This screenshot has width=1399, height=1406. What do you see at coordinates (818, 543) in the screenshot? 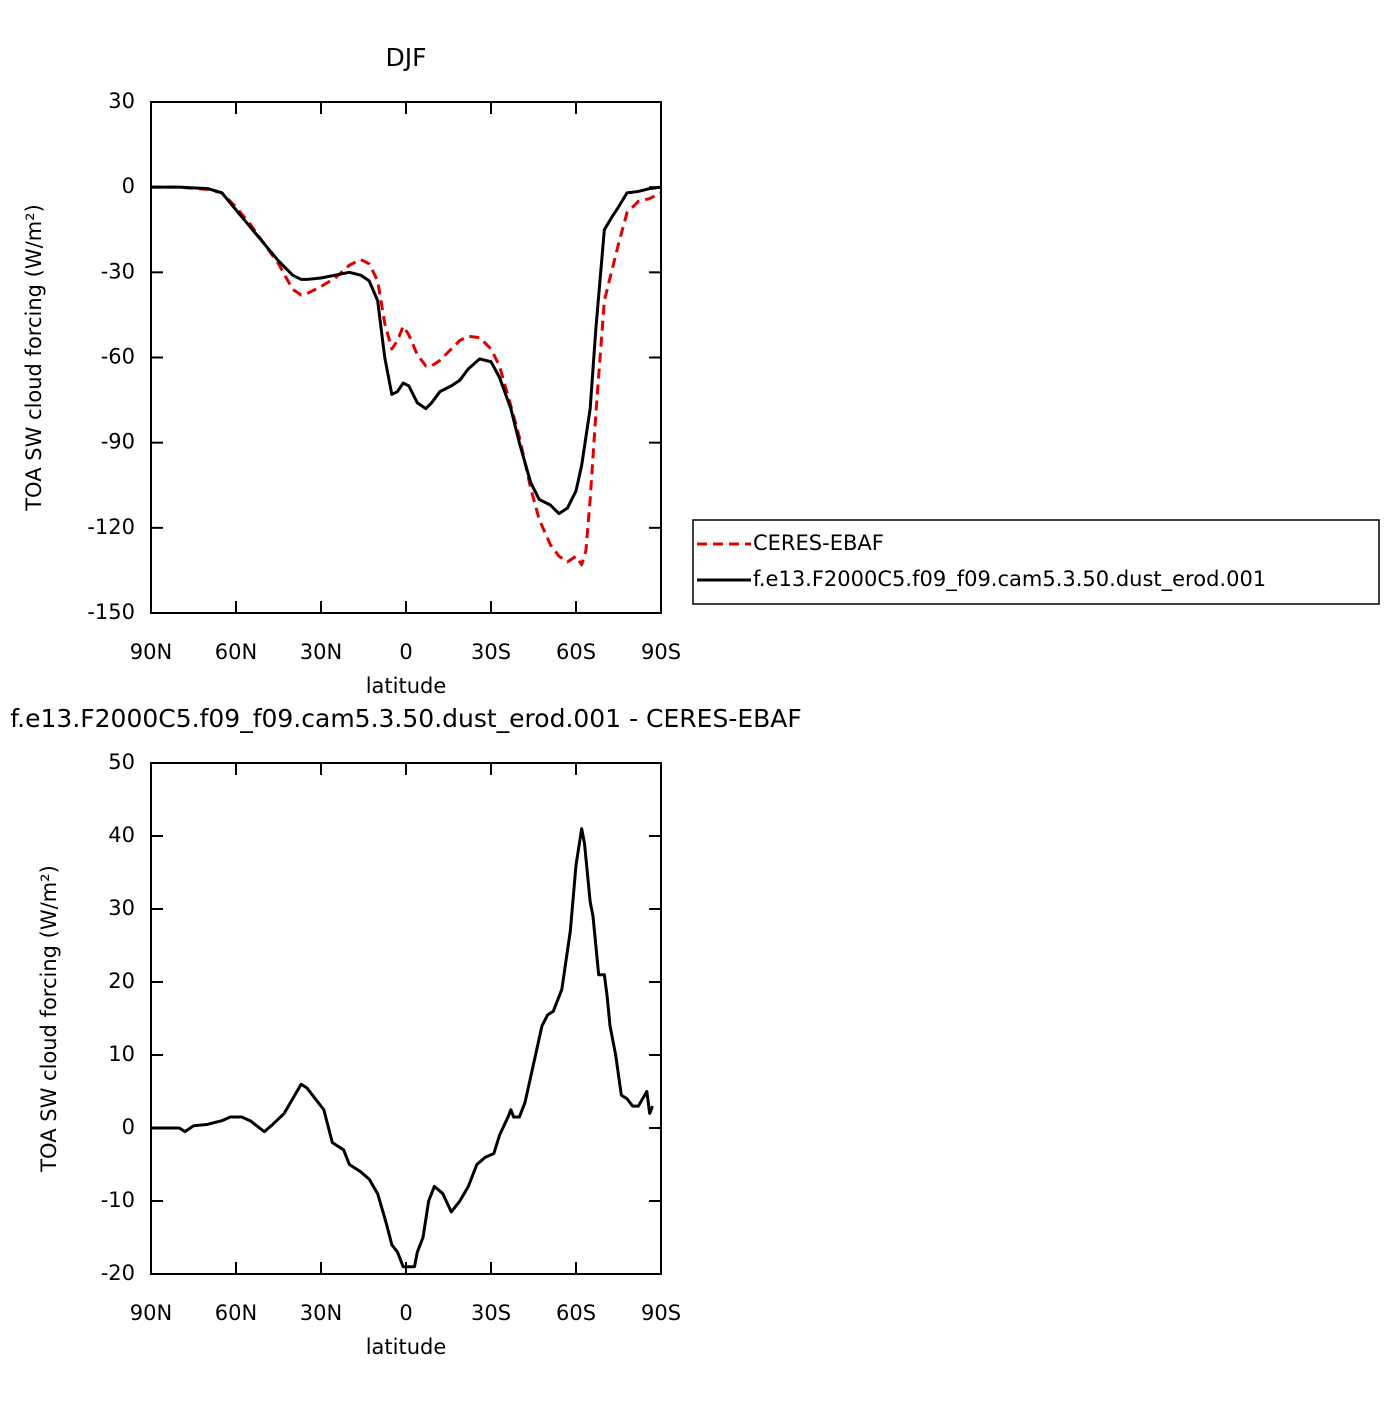
I see `legend-label: CERES-EBAF` at bounding box center [818, 543].